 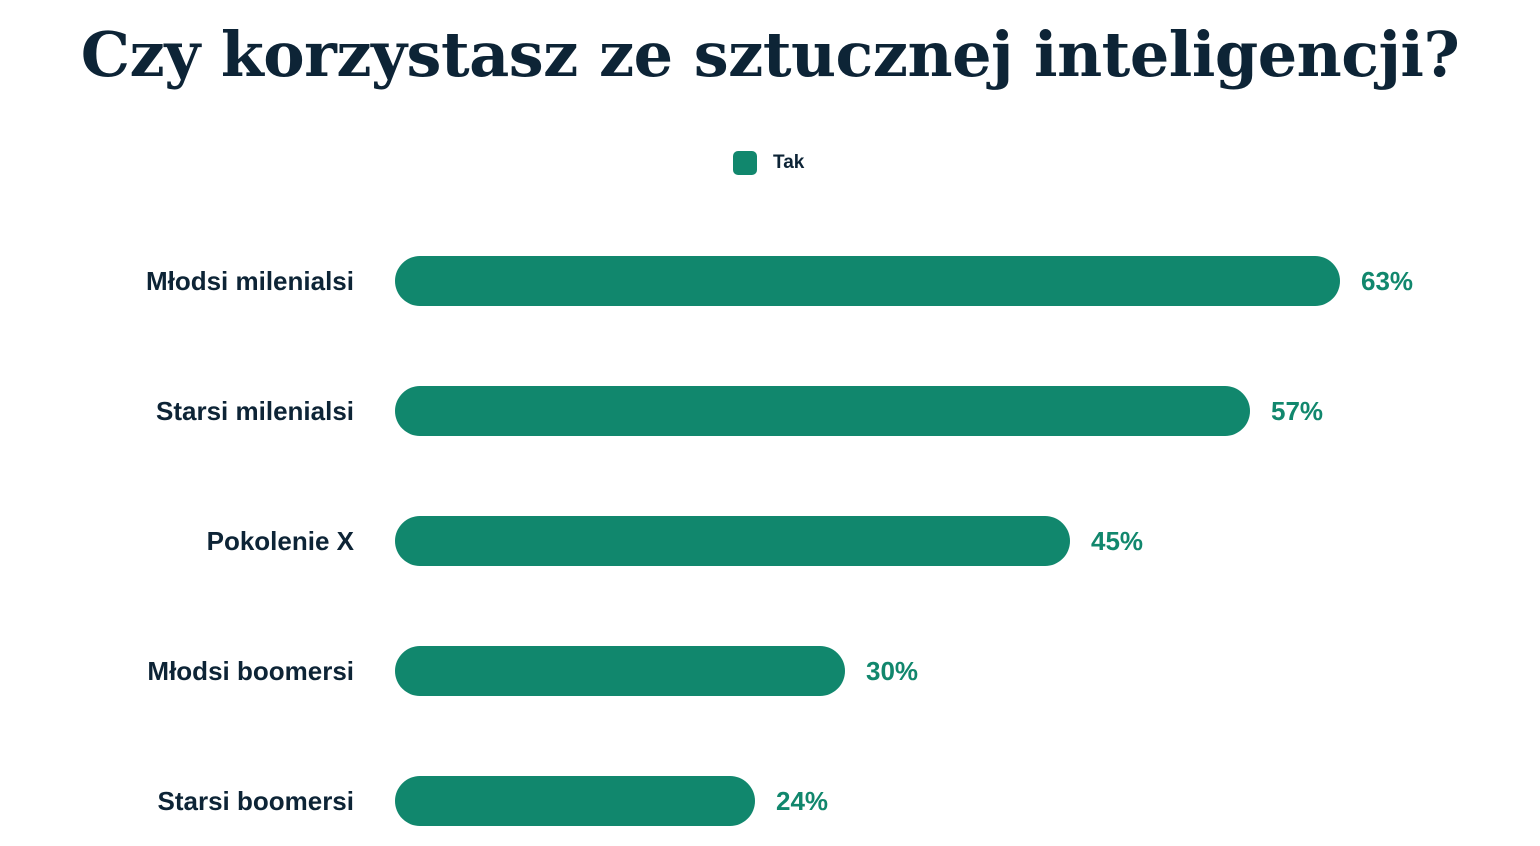 I want to click on category-label: Młodsi milenialsi, so click(x=250, y=281).